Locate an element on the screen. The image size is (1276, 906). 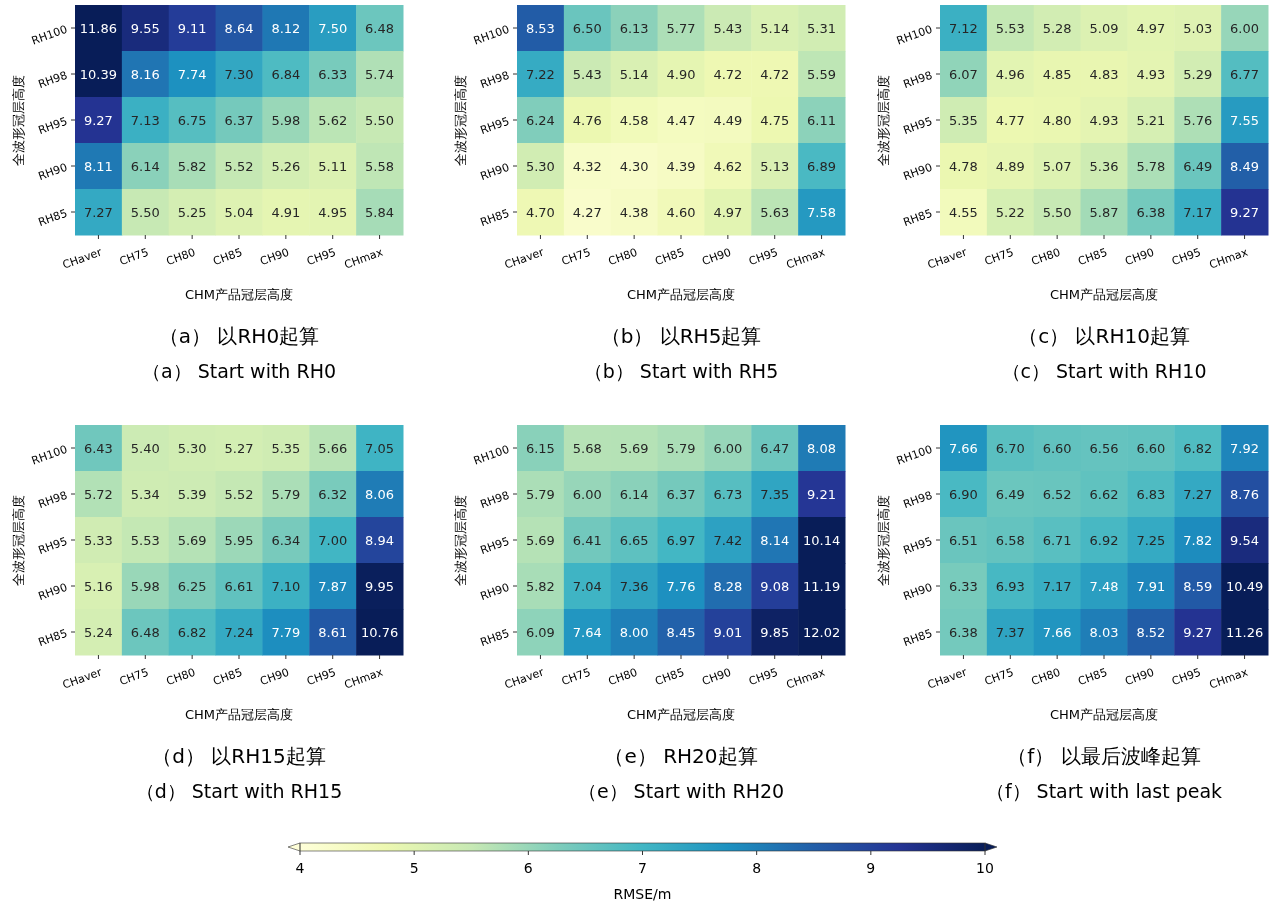
data-label: 5.22 is located at coordinates (1010, 212).